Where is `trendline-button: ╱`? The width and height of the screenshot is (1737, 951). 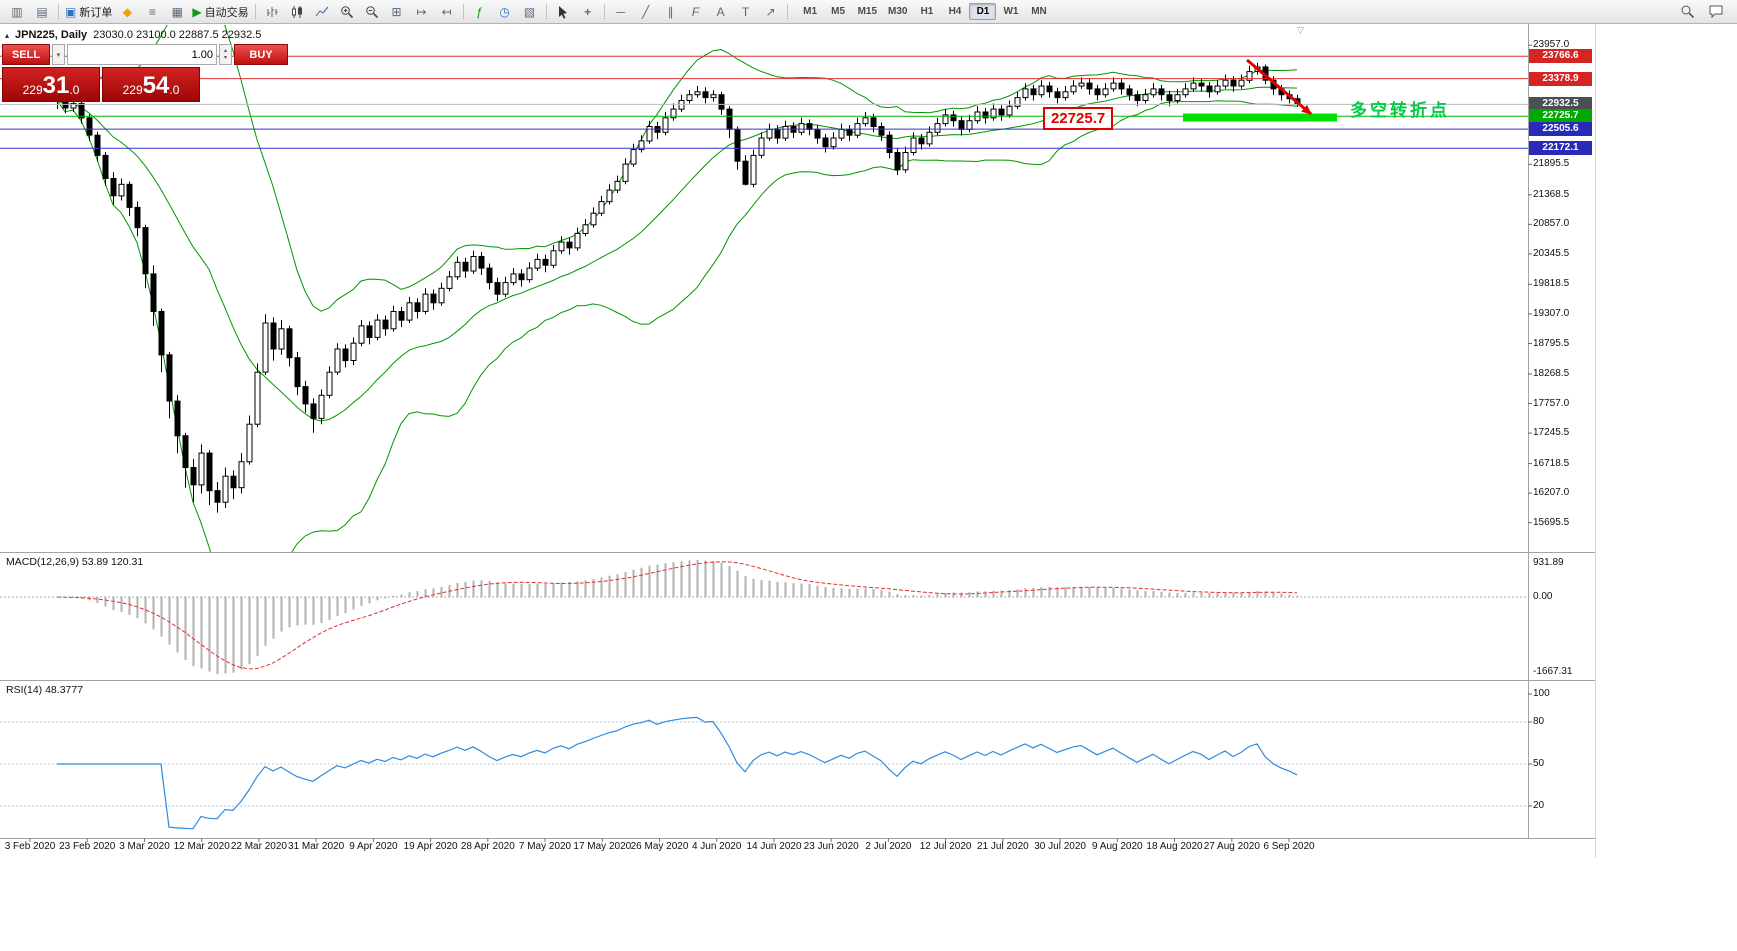
trendline-button: ╱ is located at coordinates (646, 12).